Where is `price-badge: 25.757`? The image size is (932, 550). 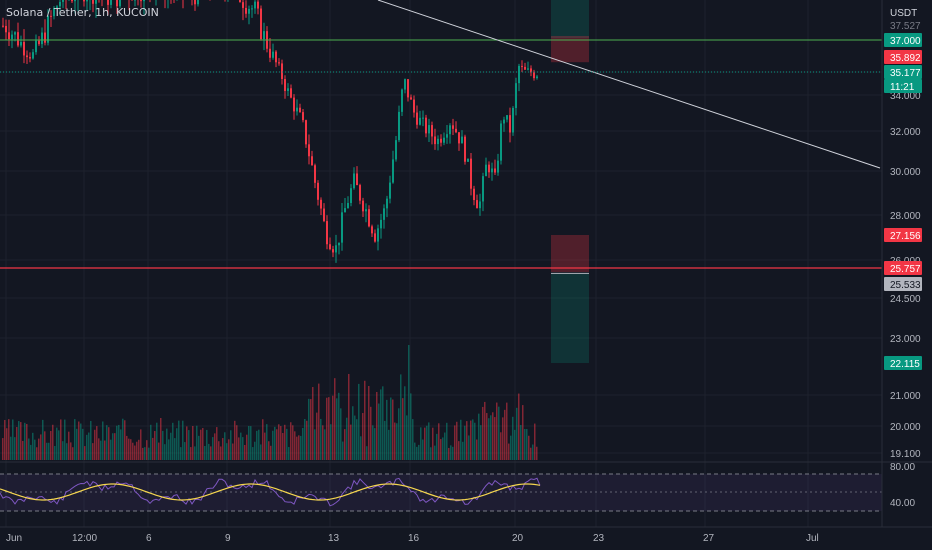 price-badge: 25.757 is located at coordinates (903, 268).